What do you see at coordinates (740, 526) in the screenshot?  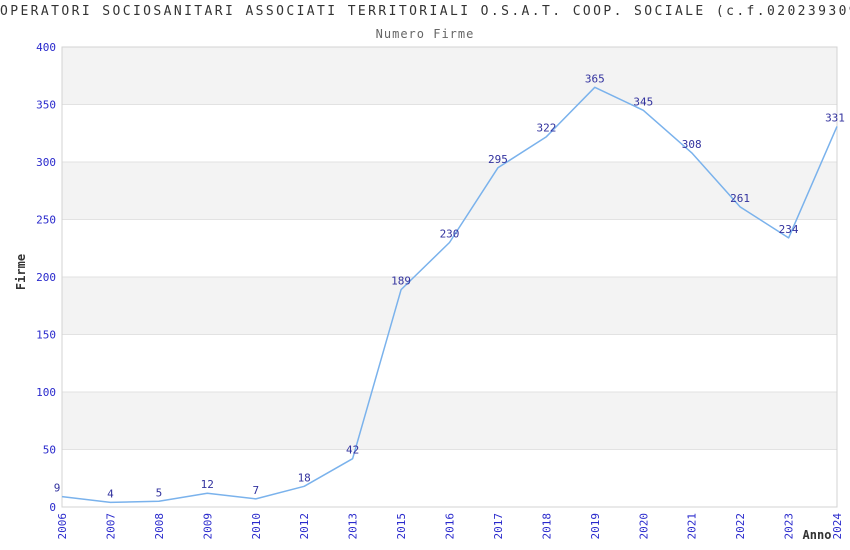 I see `x-tick-label: 2022` at bounding box center [740, 526].